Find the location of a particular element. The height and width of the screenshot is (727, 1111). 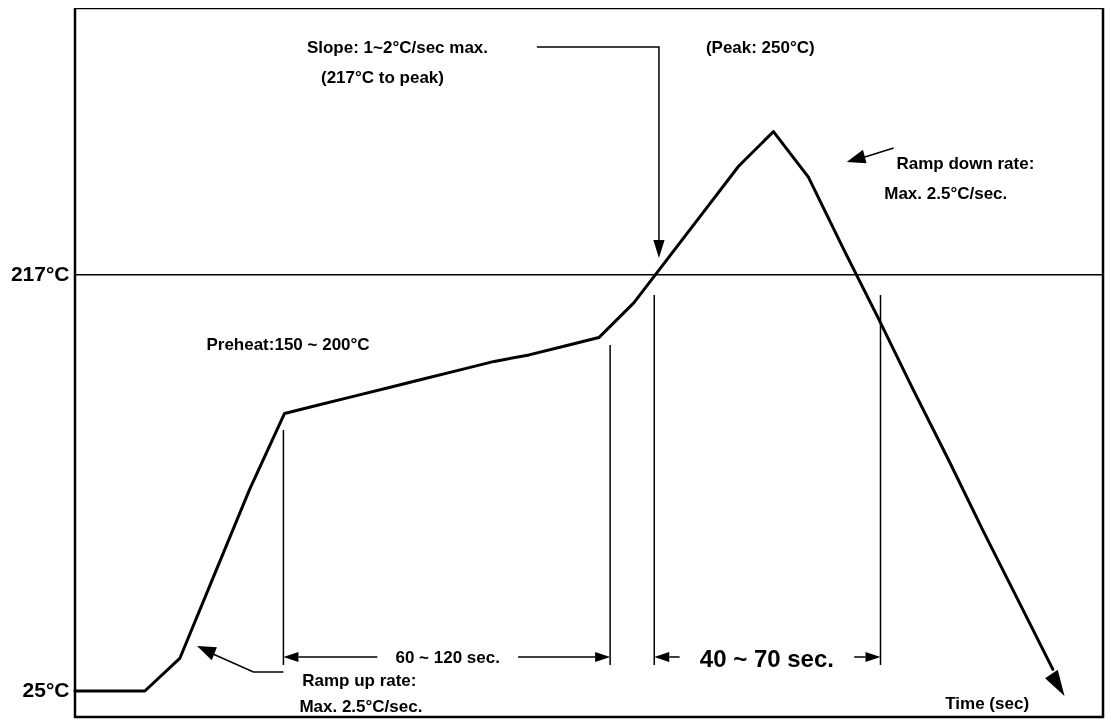

annotation: (Peak: 250°C) is located at coordinates (760, 47).